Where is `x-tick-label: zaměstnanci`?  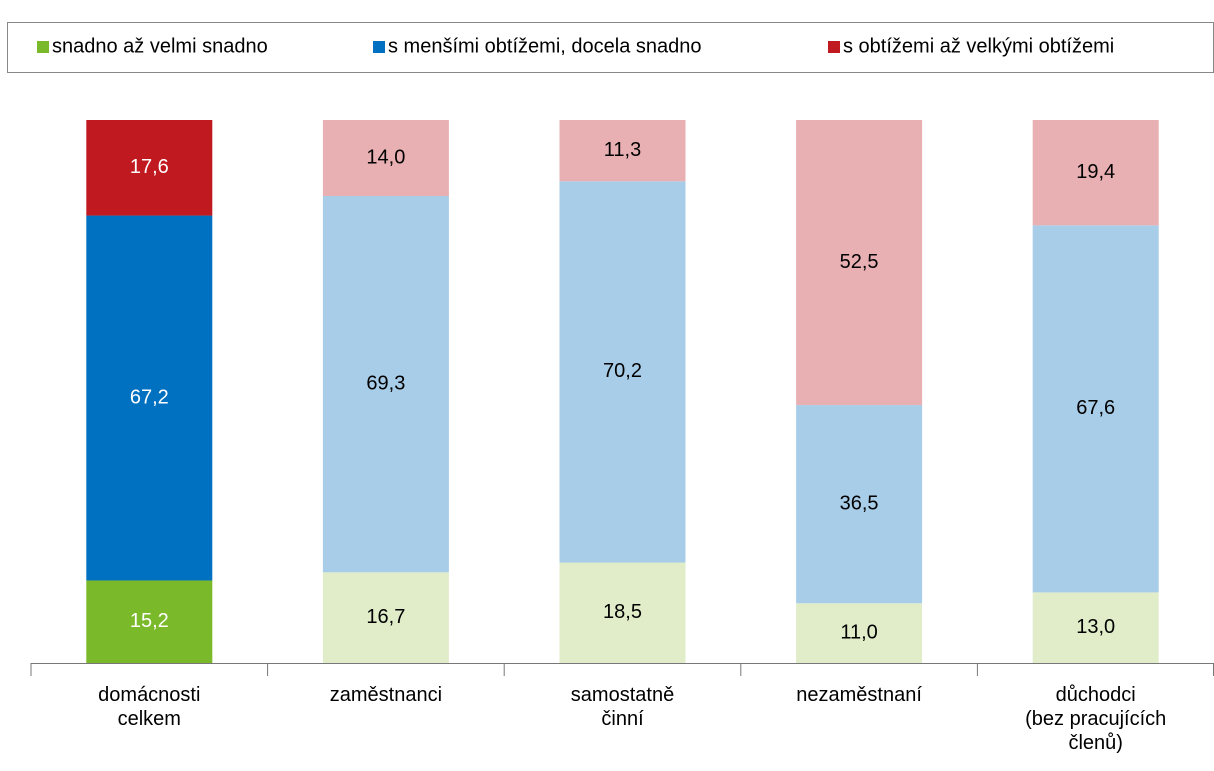 x-tick-label: zaměstnanci is located at coordinates (386, 695).